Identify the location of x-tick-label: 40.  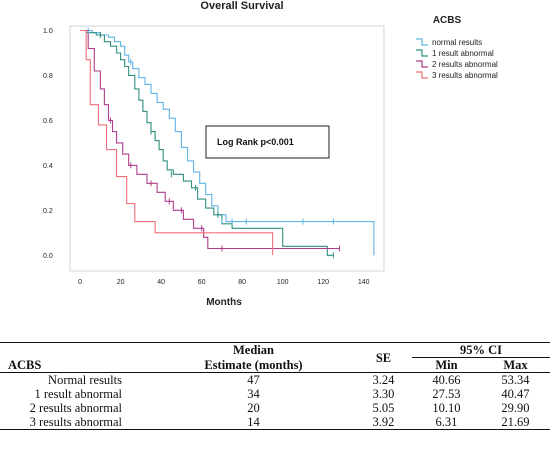
(161, 282).